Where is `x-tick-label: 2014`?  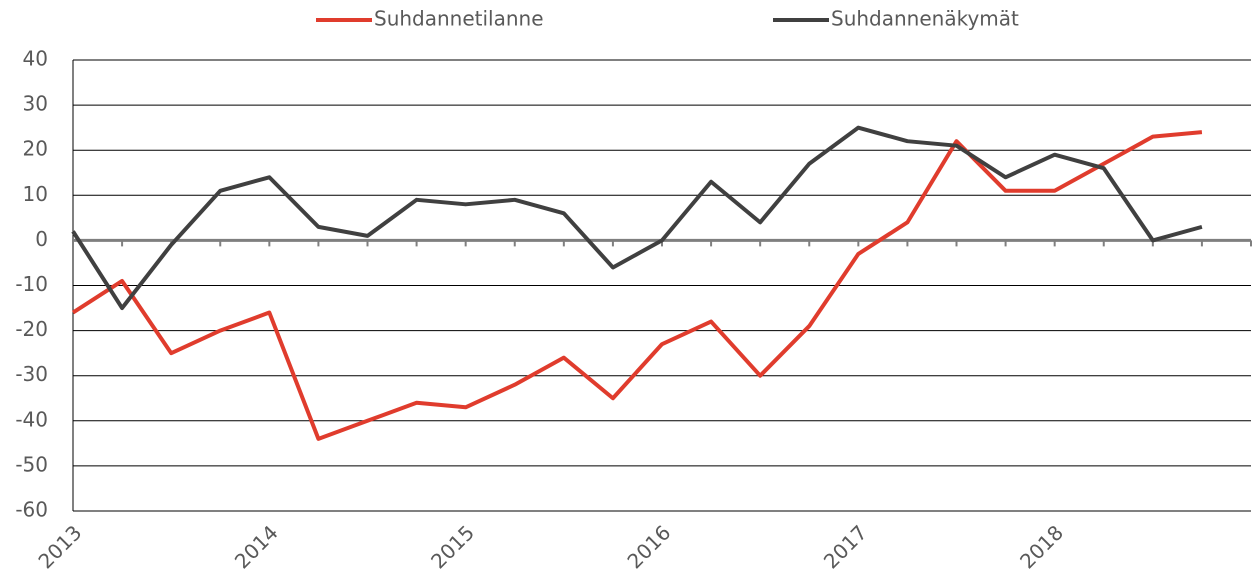 x-tick-label: 2014 is located at coordinates (256, 546).